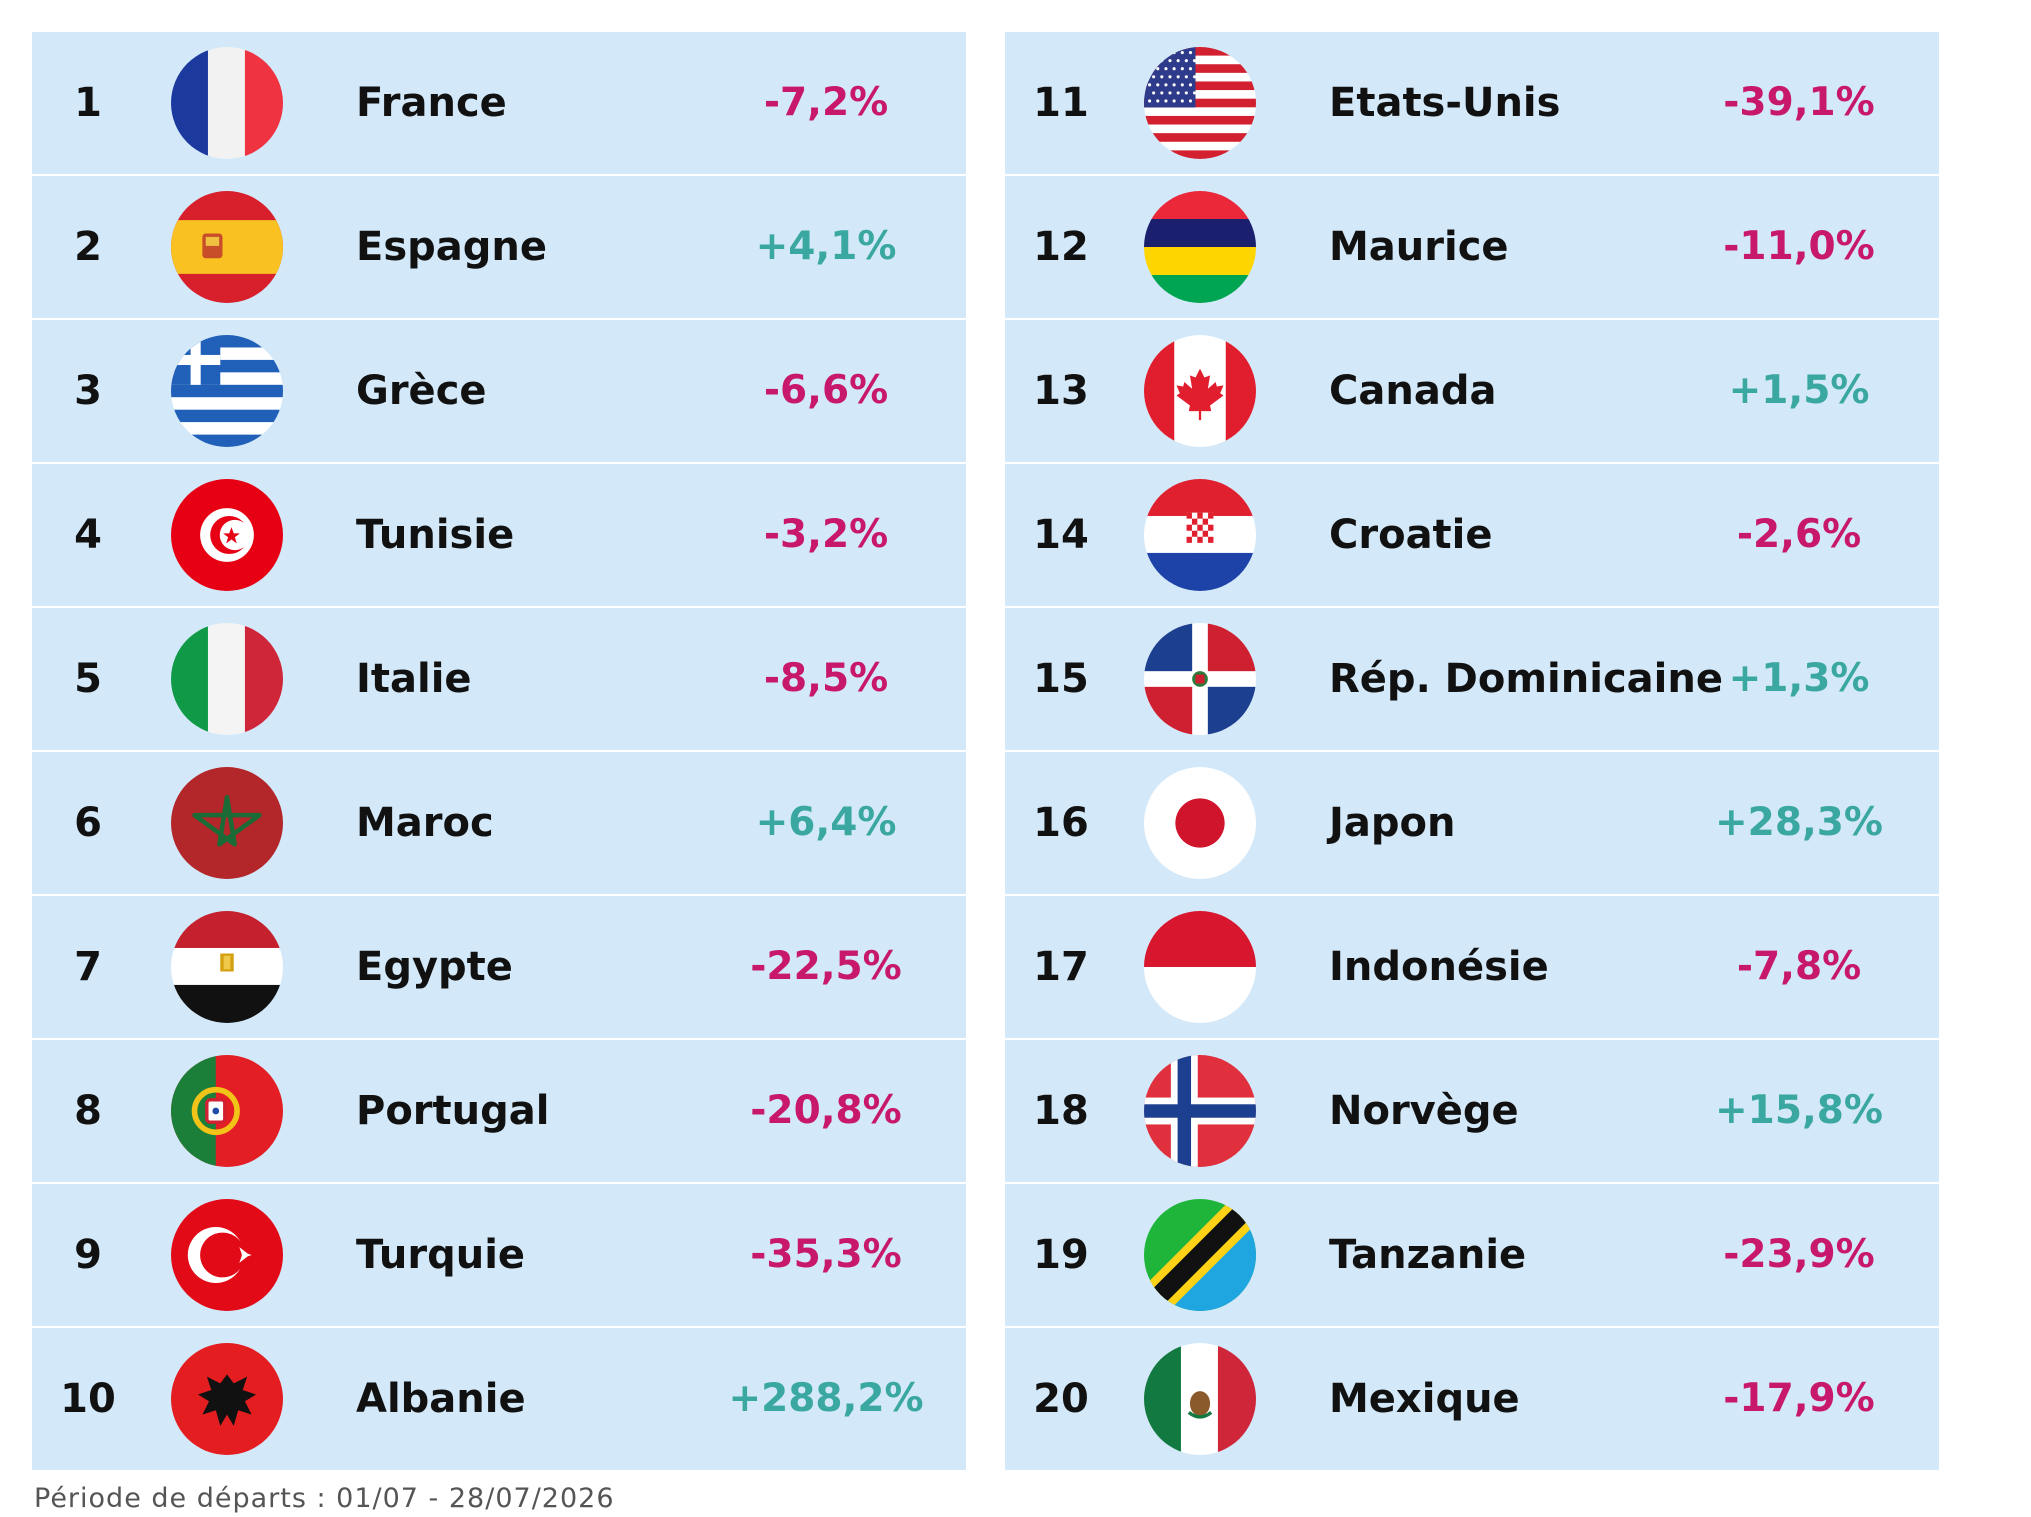 The height and width of the screenshot is (1517, 2031). What do you see at coordinates (425, 823) in the screenshot?
I see `country-name: Maroc` at bounding box center [425, 823].